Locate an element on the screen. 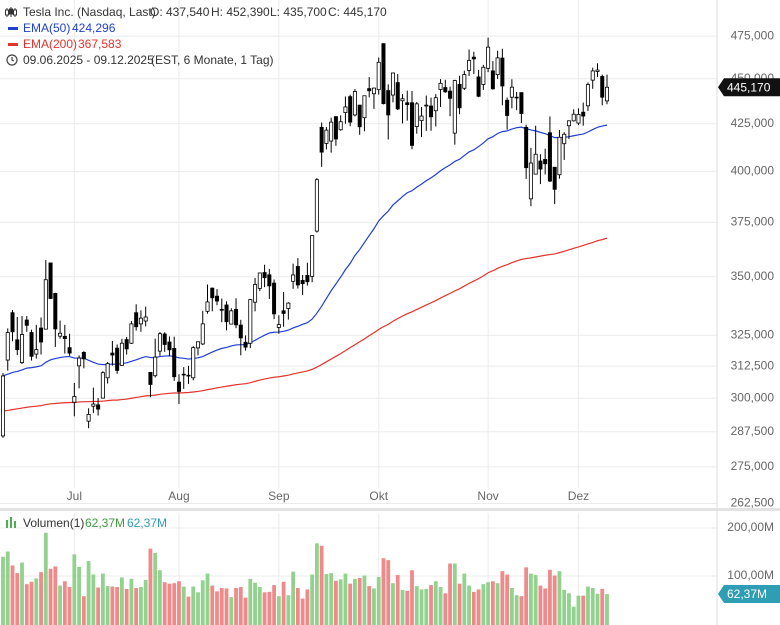 Image resolution: width=780 pixels, height=625 pixels. x-tick-label: Aug is located at coordinates (178, 496).